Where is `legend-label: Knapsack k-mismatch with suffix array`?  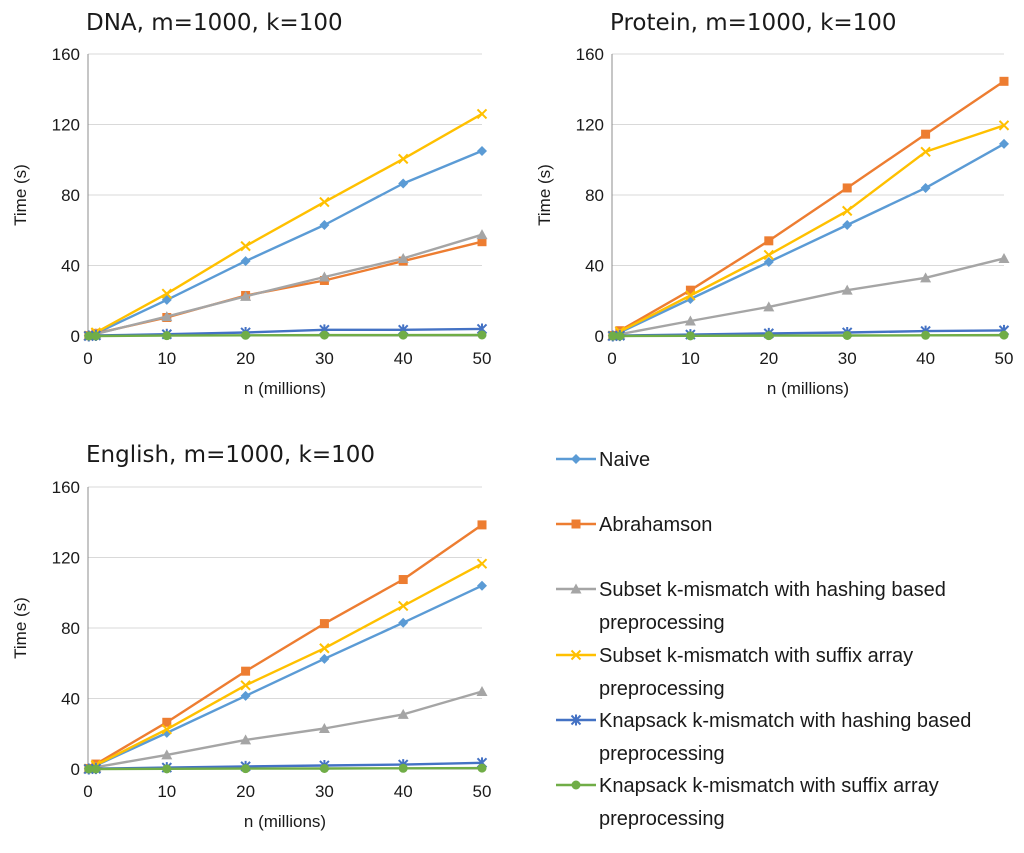 legend-label: Knapsack k-mismatch with suffix array is located at coordinates (769, 786).